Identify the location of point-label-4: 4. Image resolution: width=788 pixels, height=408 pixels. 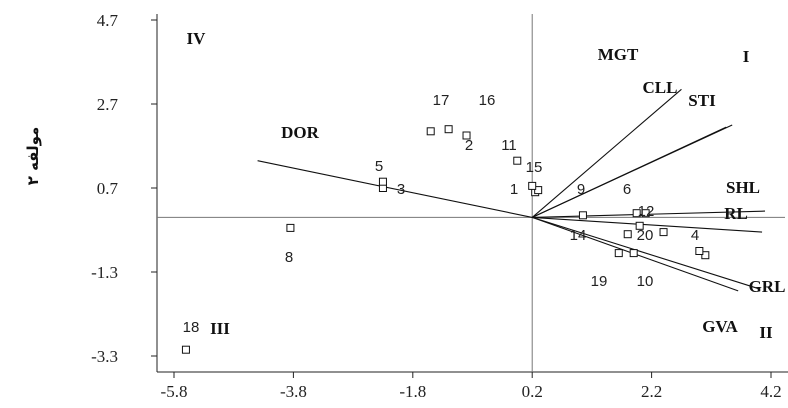
(695, 235).